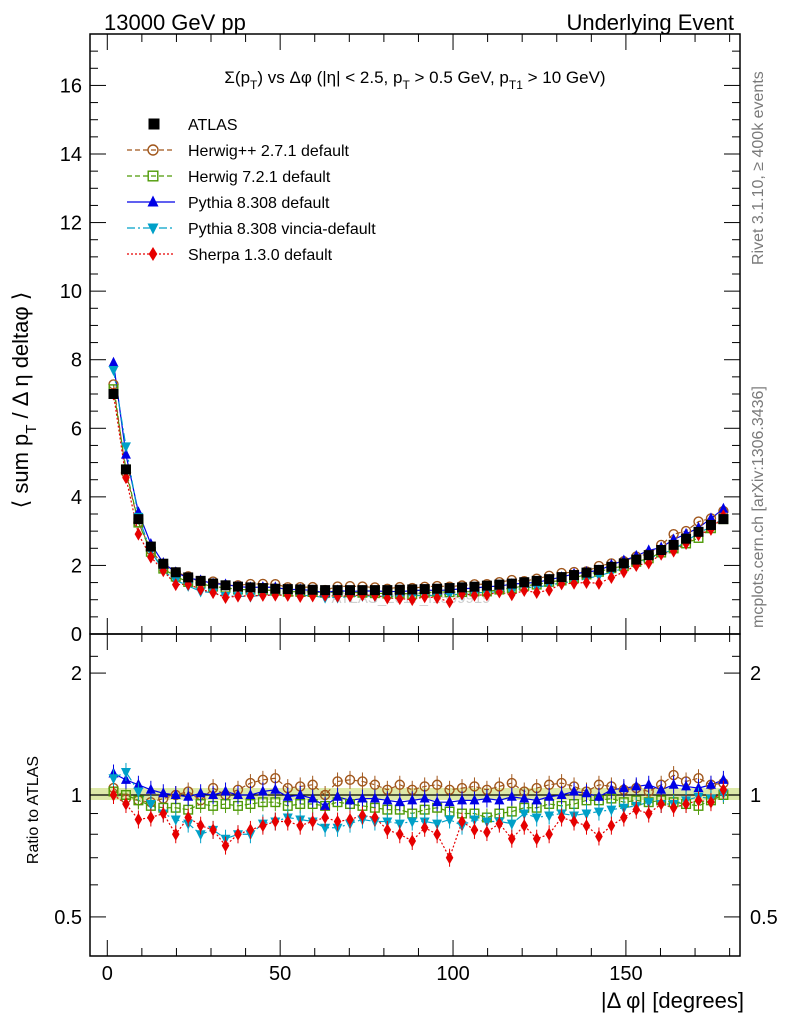 This screenshot has height=1024, width=786. Describe the element at coordinates (755, 796) in the screenshot. I see `ratio-tick-label-right: 1` at that location.